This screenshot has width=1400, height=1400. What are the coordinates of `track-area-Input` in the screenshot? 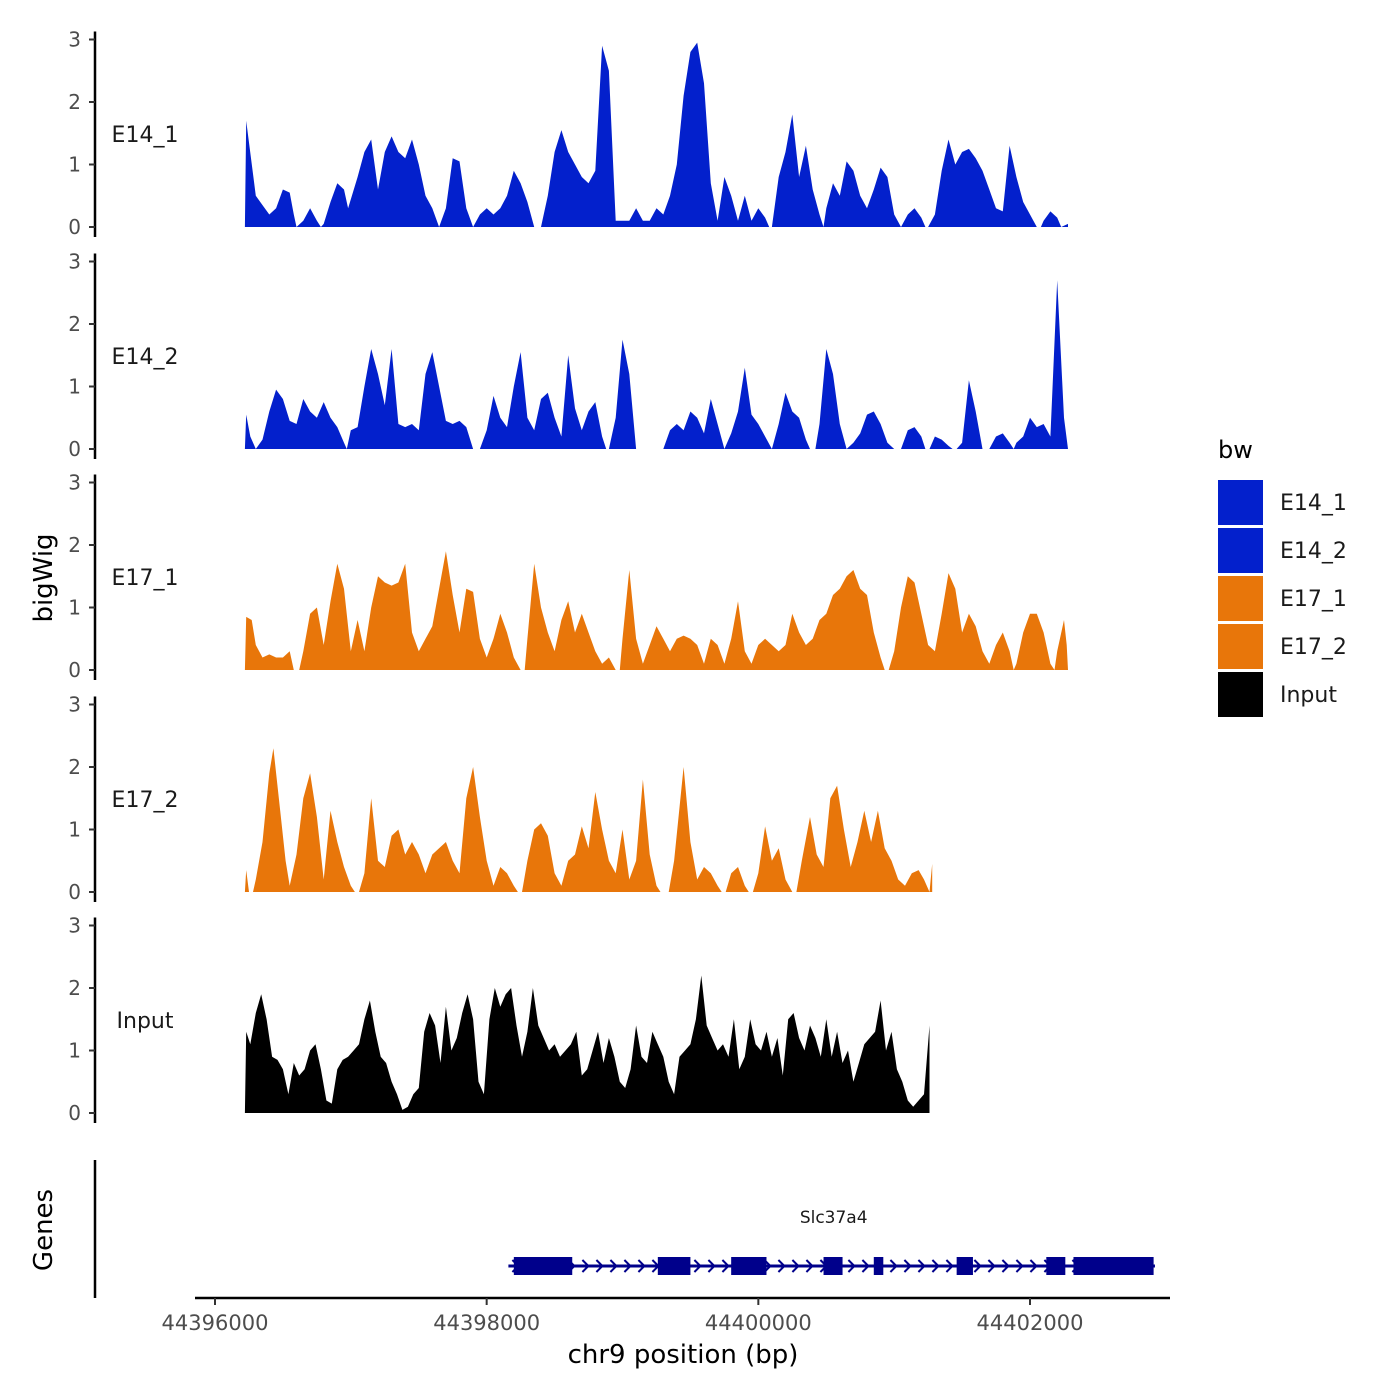 It's located at (587, 1044).